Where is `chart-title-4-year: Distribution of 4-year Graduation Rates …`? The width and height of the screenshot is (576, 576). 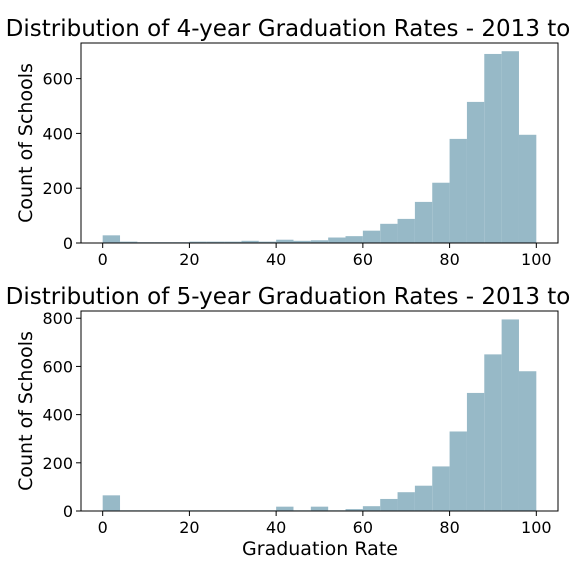
chart-title-4-year: Distribution of 4-year Graduation Rates … is located at coordinates (288, 29).